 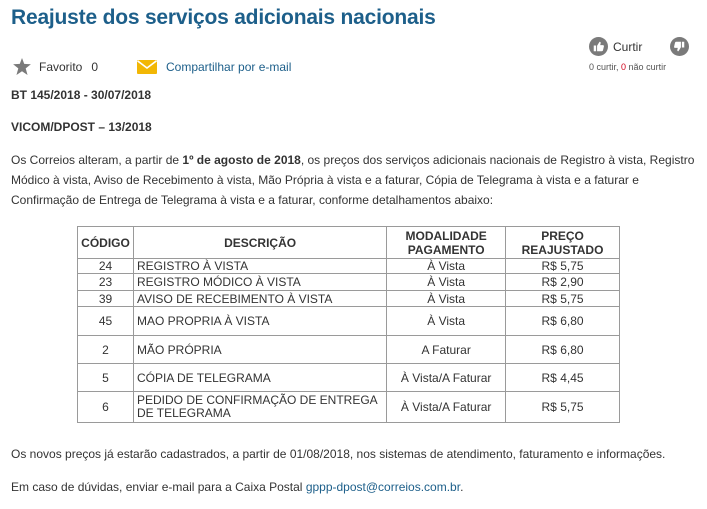 I want to click on table-row: 45 MAO PROPRIA À VISTA À Vista R$ 6,80, so click(x=348, y=321).